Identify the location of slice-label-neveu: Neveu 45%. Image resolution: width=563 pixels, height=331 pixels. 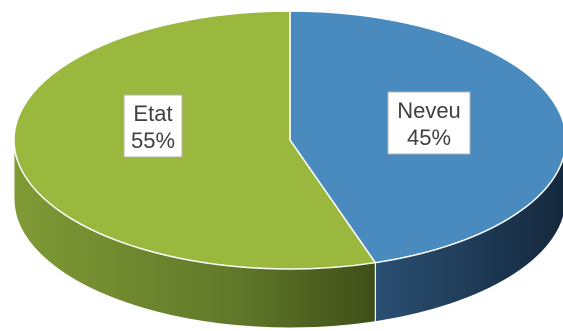
(429, 123).